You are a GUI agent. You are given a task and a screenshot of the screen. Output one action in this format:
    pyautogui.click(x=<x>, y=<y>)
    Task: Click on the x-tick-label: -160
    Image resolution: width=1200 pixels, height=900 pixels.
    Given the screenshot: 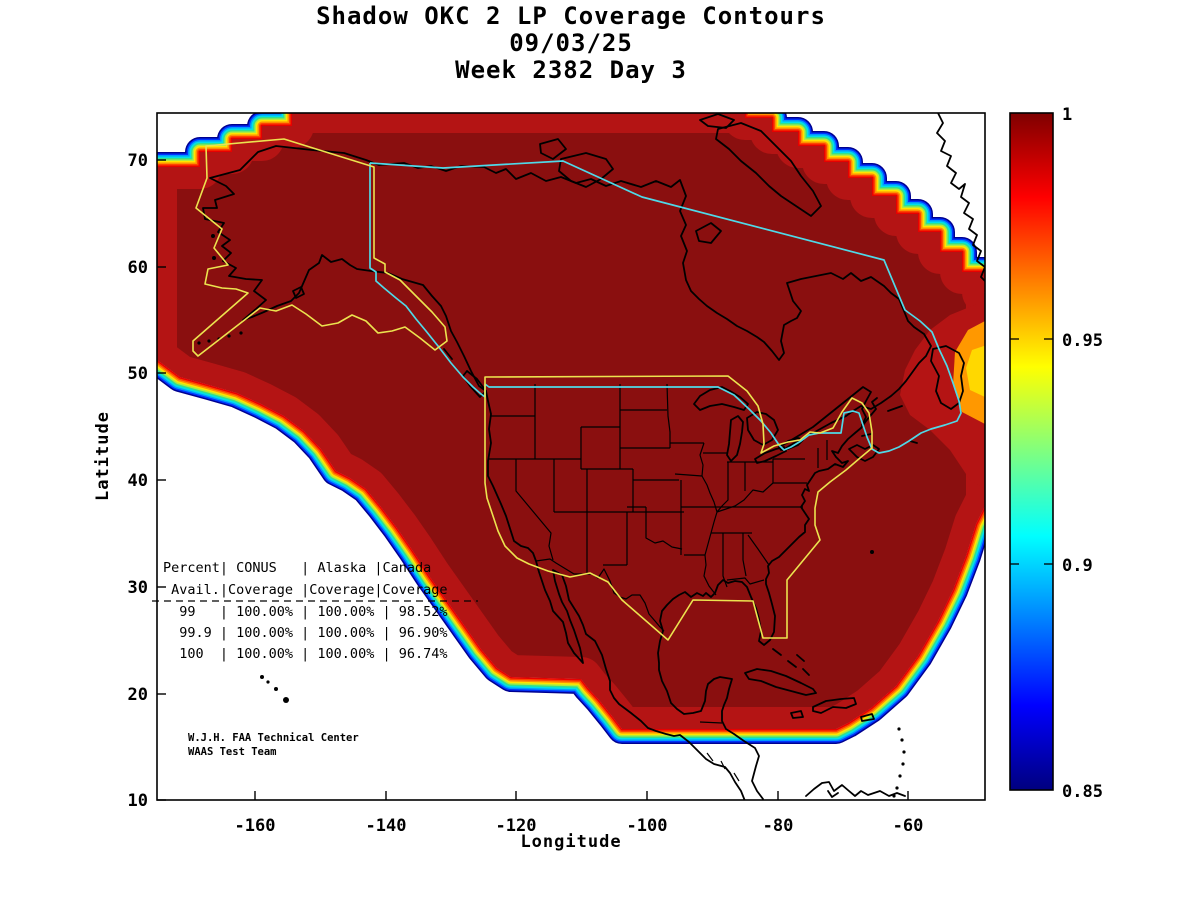 What is the action you would take?
    pyautogui.click(x=255, y=826)
    